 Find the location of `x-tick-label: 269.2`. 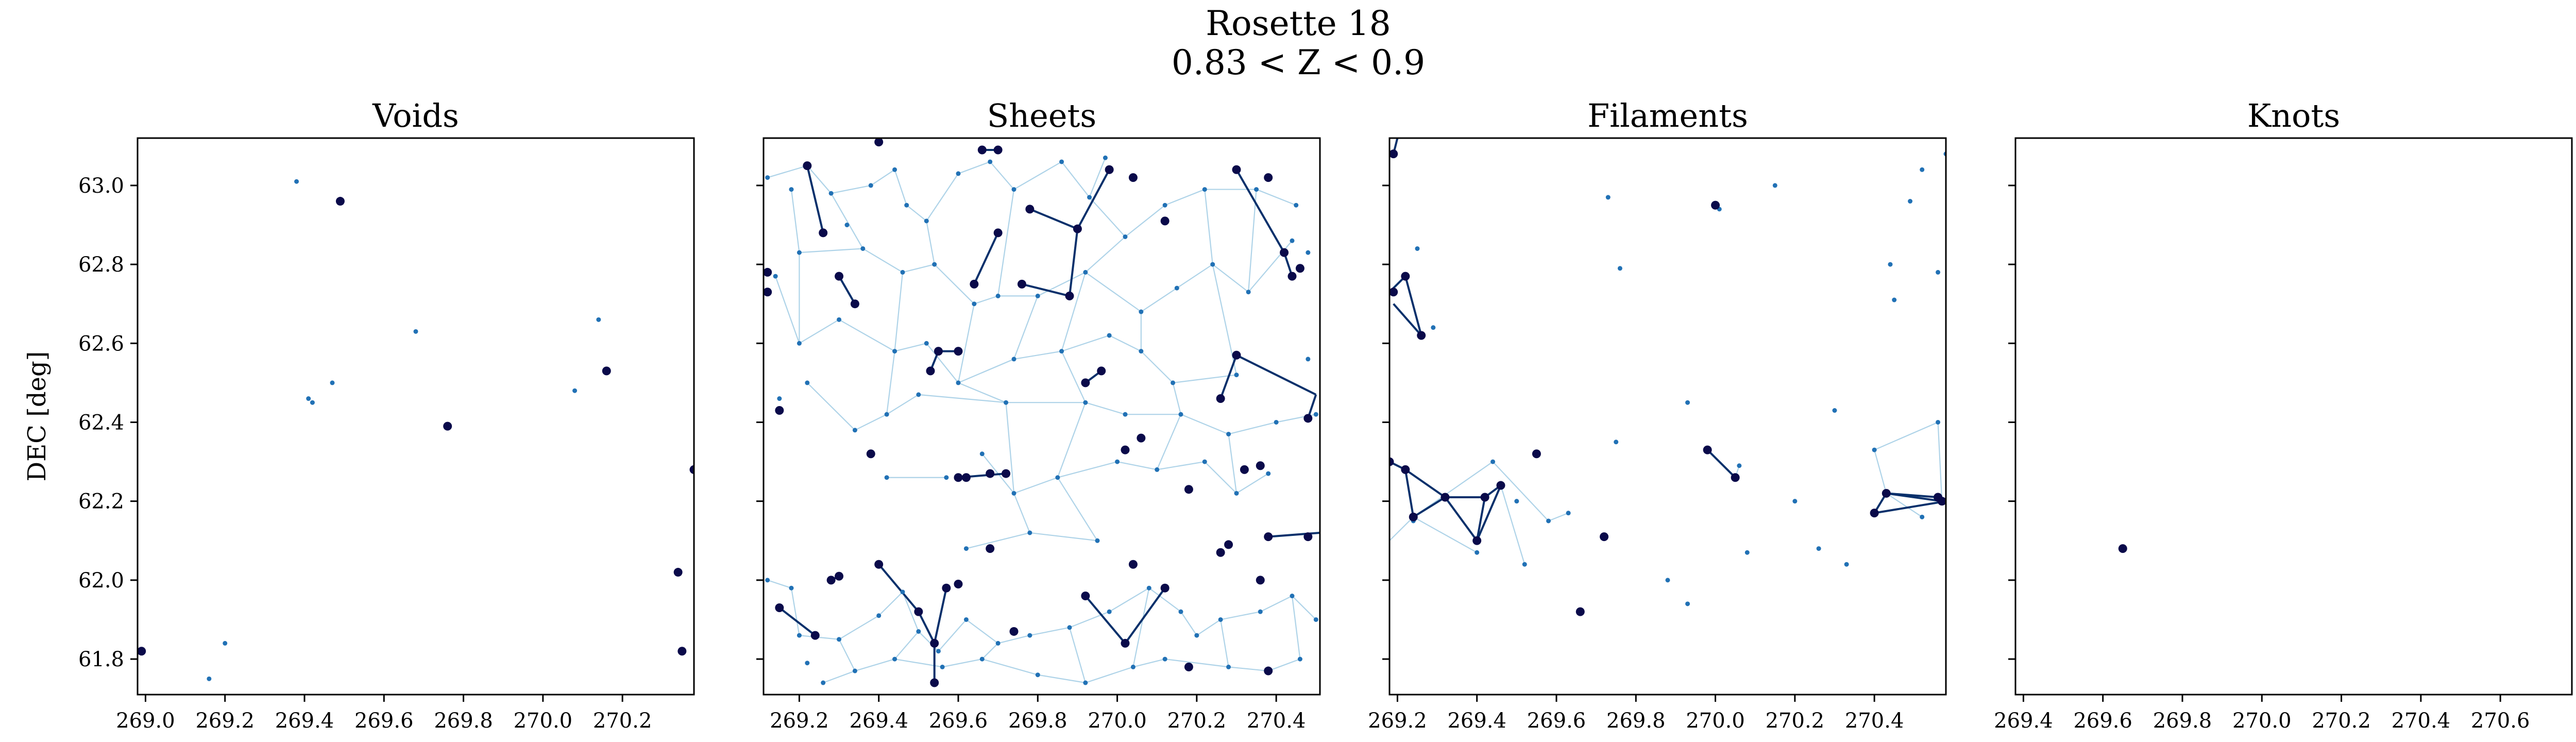

x-tick-label: 269.2 is located at coordinates (799, 721).